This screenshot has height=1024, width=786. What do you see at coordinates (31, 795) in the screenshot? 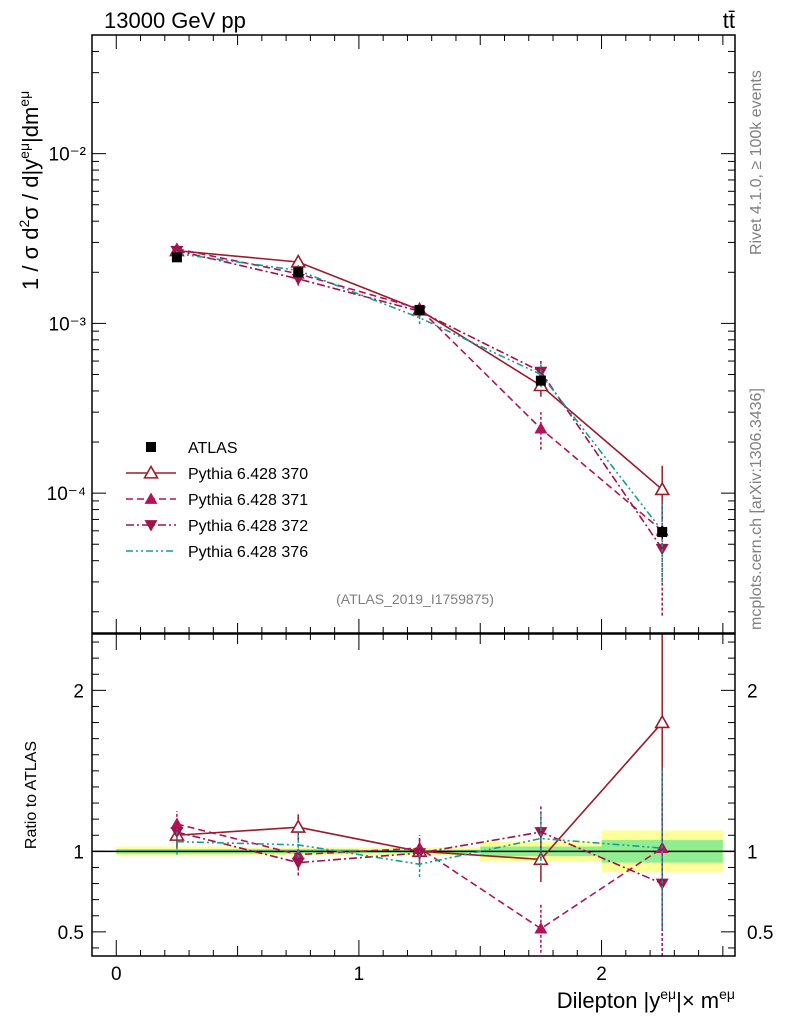
I see `ratio-ylabel: Ratio to ATLAS` at bounding box center [31, 795].